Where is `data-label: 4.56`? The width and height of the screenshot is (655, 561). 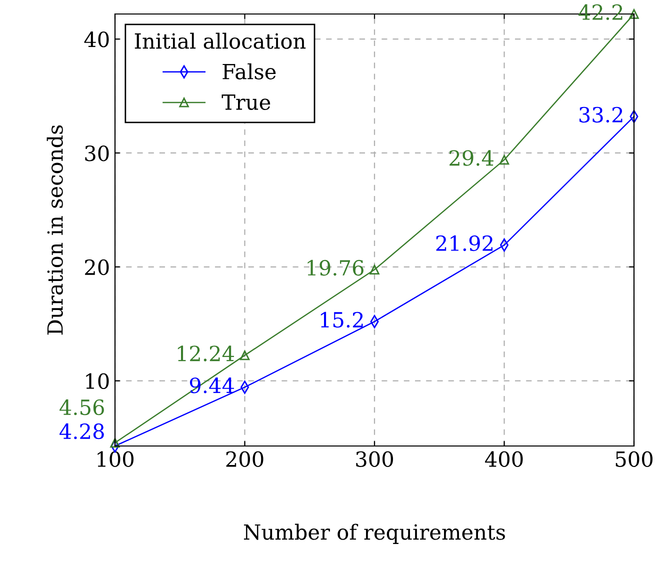
data-label: 4.56 is located at coordinates (82, 407).